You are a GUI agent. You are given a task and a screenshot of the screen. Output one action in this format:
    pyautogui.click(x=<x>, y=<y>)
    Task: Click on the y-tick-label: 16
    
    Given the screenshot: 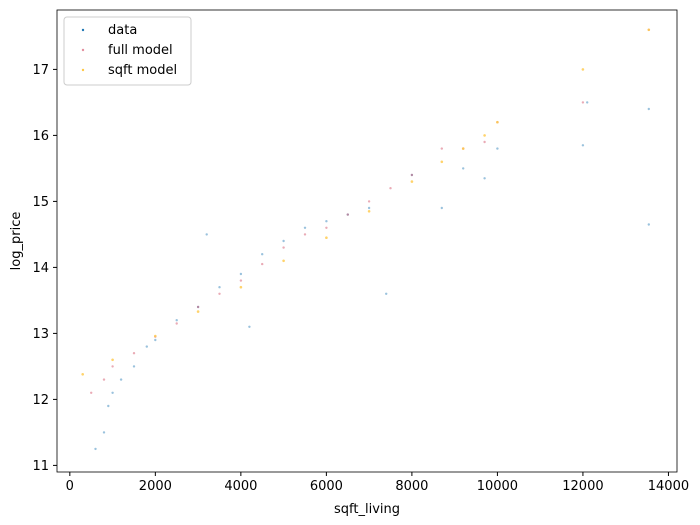 What is the action you would take?
    pyautogui.click(x=40, y=136)
    